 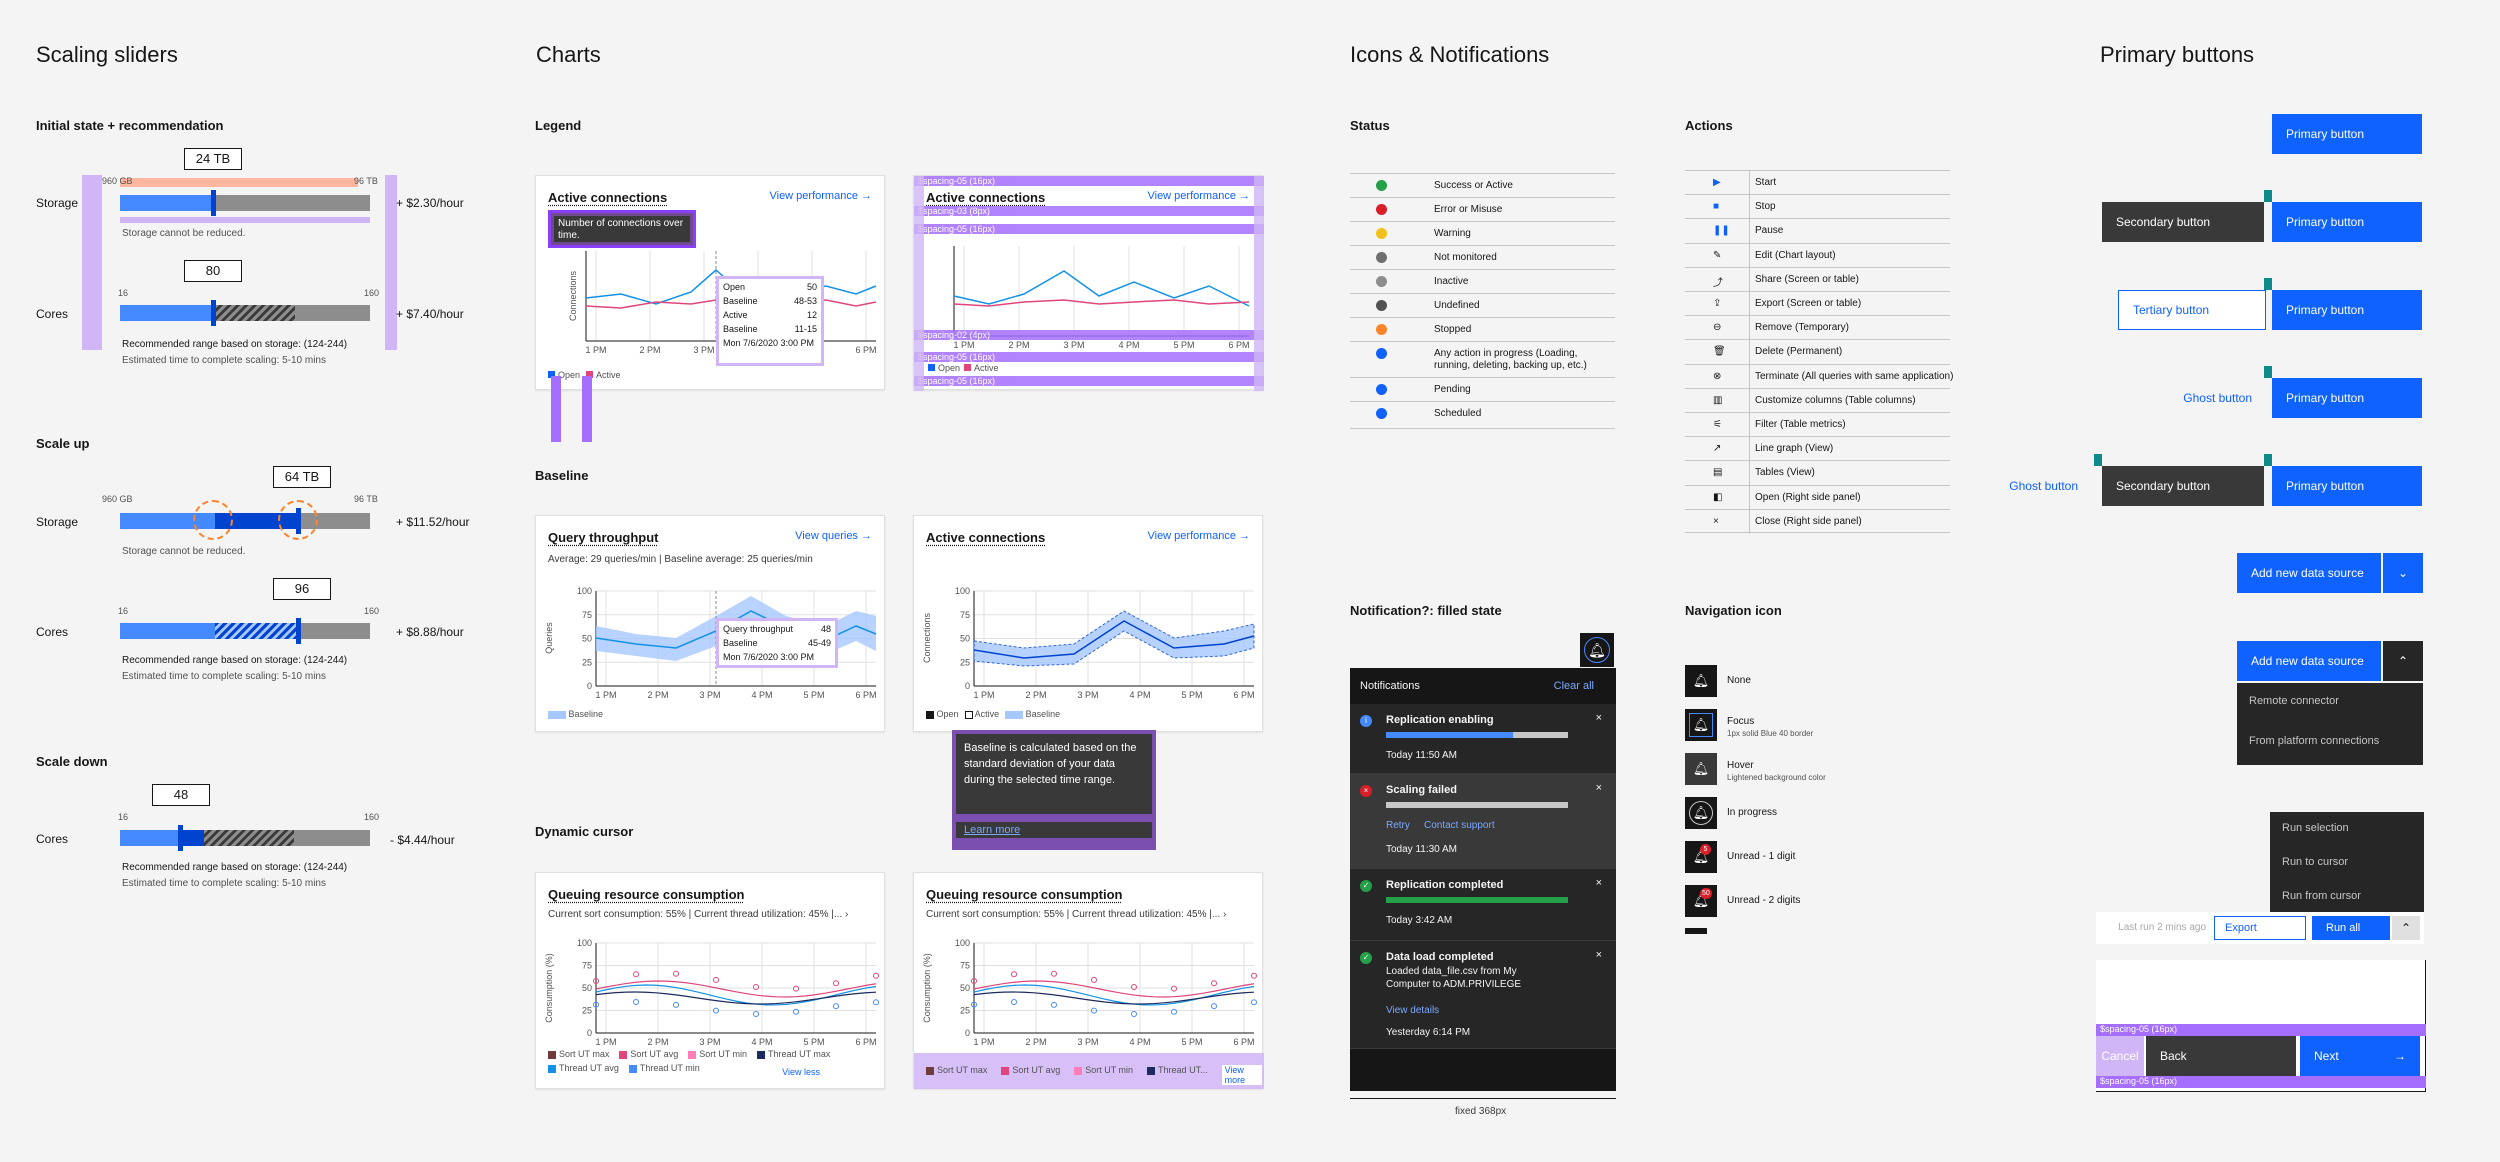 I want to click on notification-item: ✓ Replication completed × Today 3:42 AM, so click(x=1483, y=905).